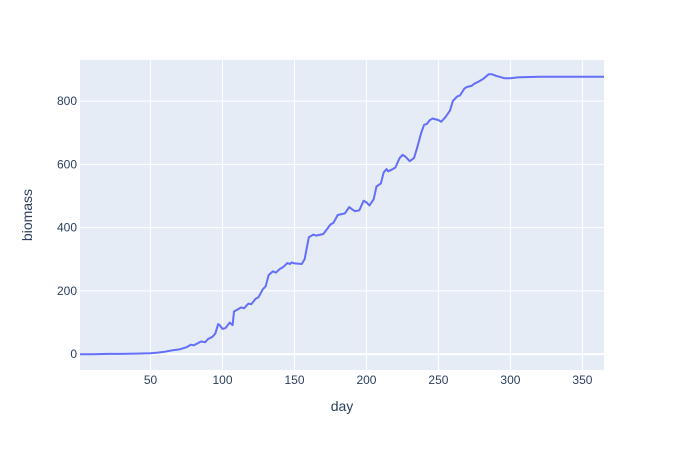 Image resolution: width=684 pixels, height=450 pixels. I want to click on y-axis-title: biomass, so click(27, 215).